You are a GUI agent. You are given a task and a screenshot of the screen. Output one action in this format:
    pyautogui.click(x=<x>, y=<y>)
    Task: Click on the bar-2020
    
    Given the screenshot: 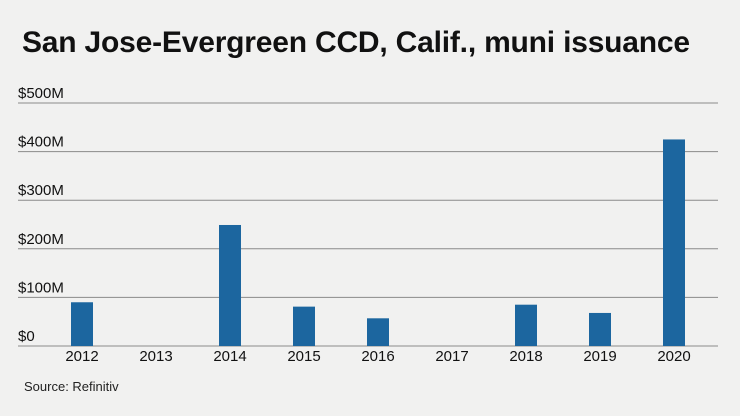 What is the action you would take?
    pyautogui.click(x=674, y=242)
    